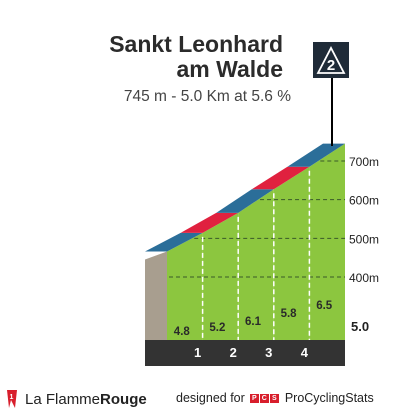  I want to click on pcs-logo-c: C, so click(264, 398).